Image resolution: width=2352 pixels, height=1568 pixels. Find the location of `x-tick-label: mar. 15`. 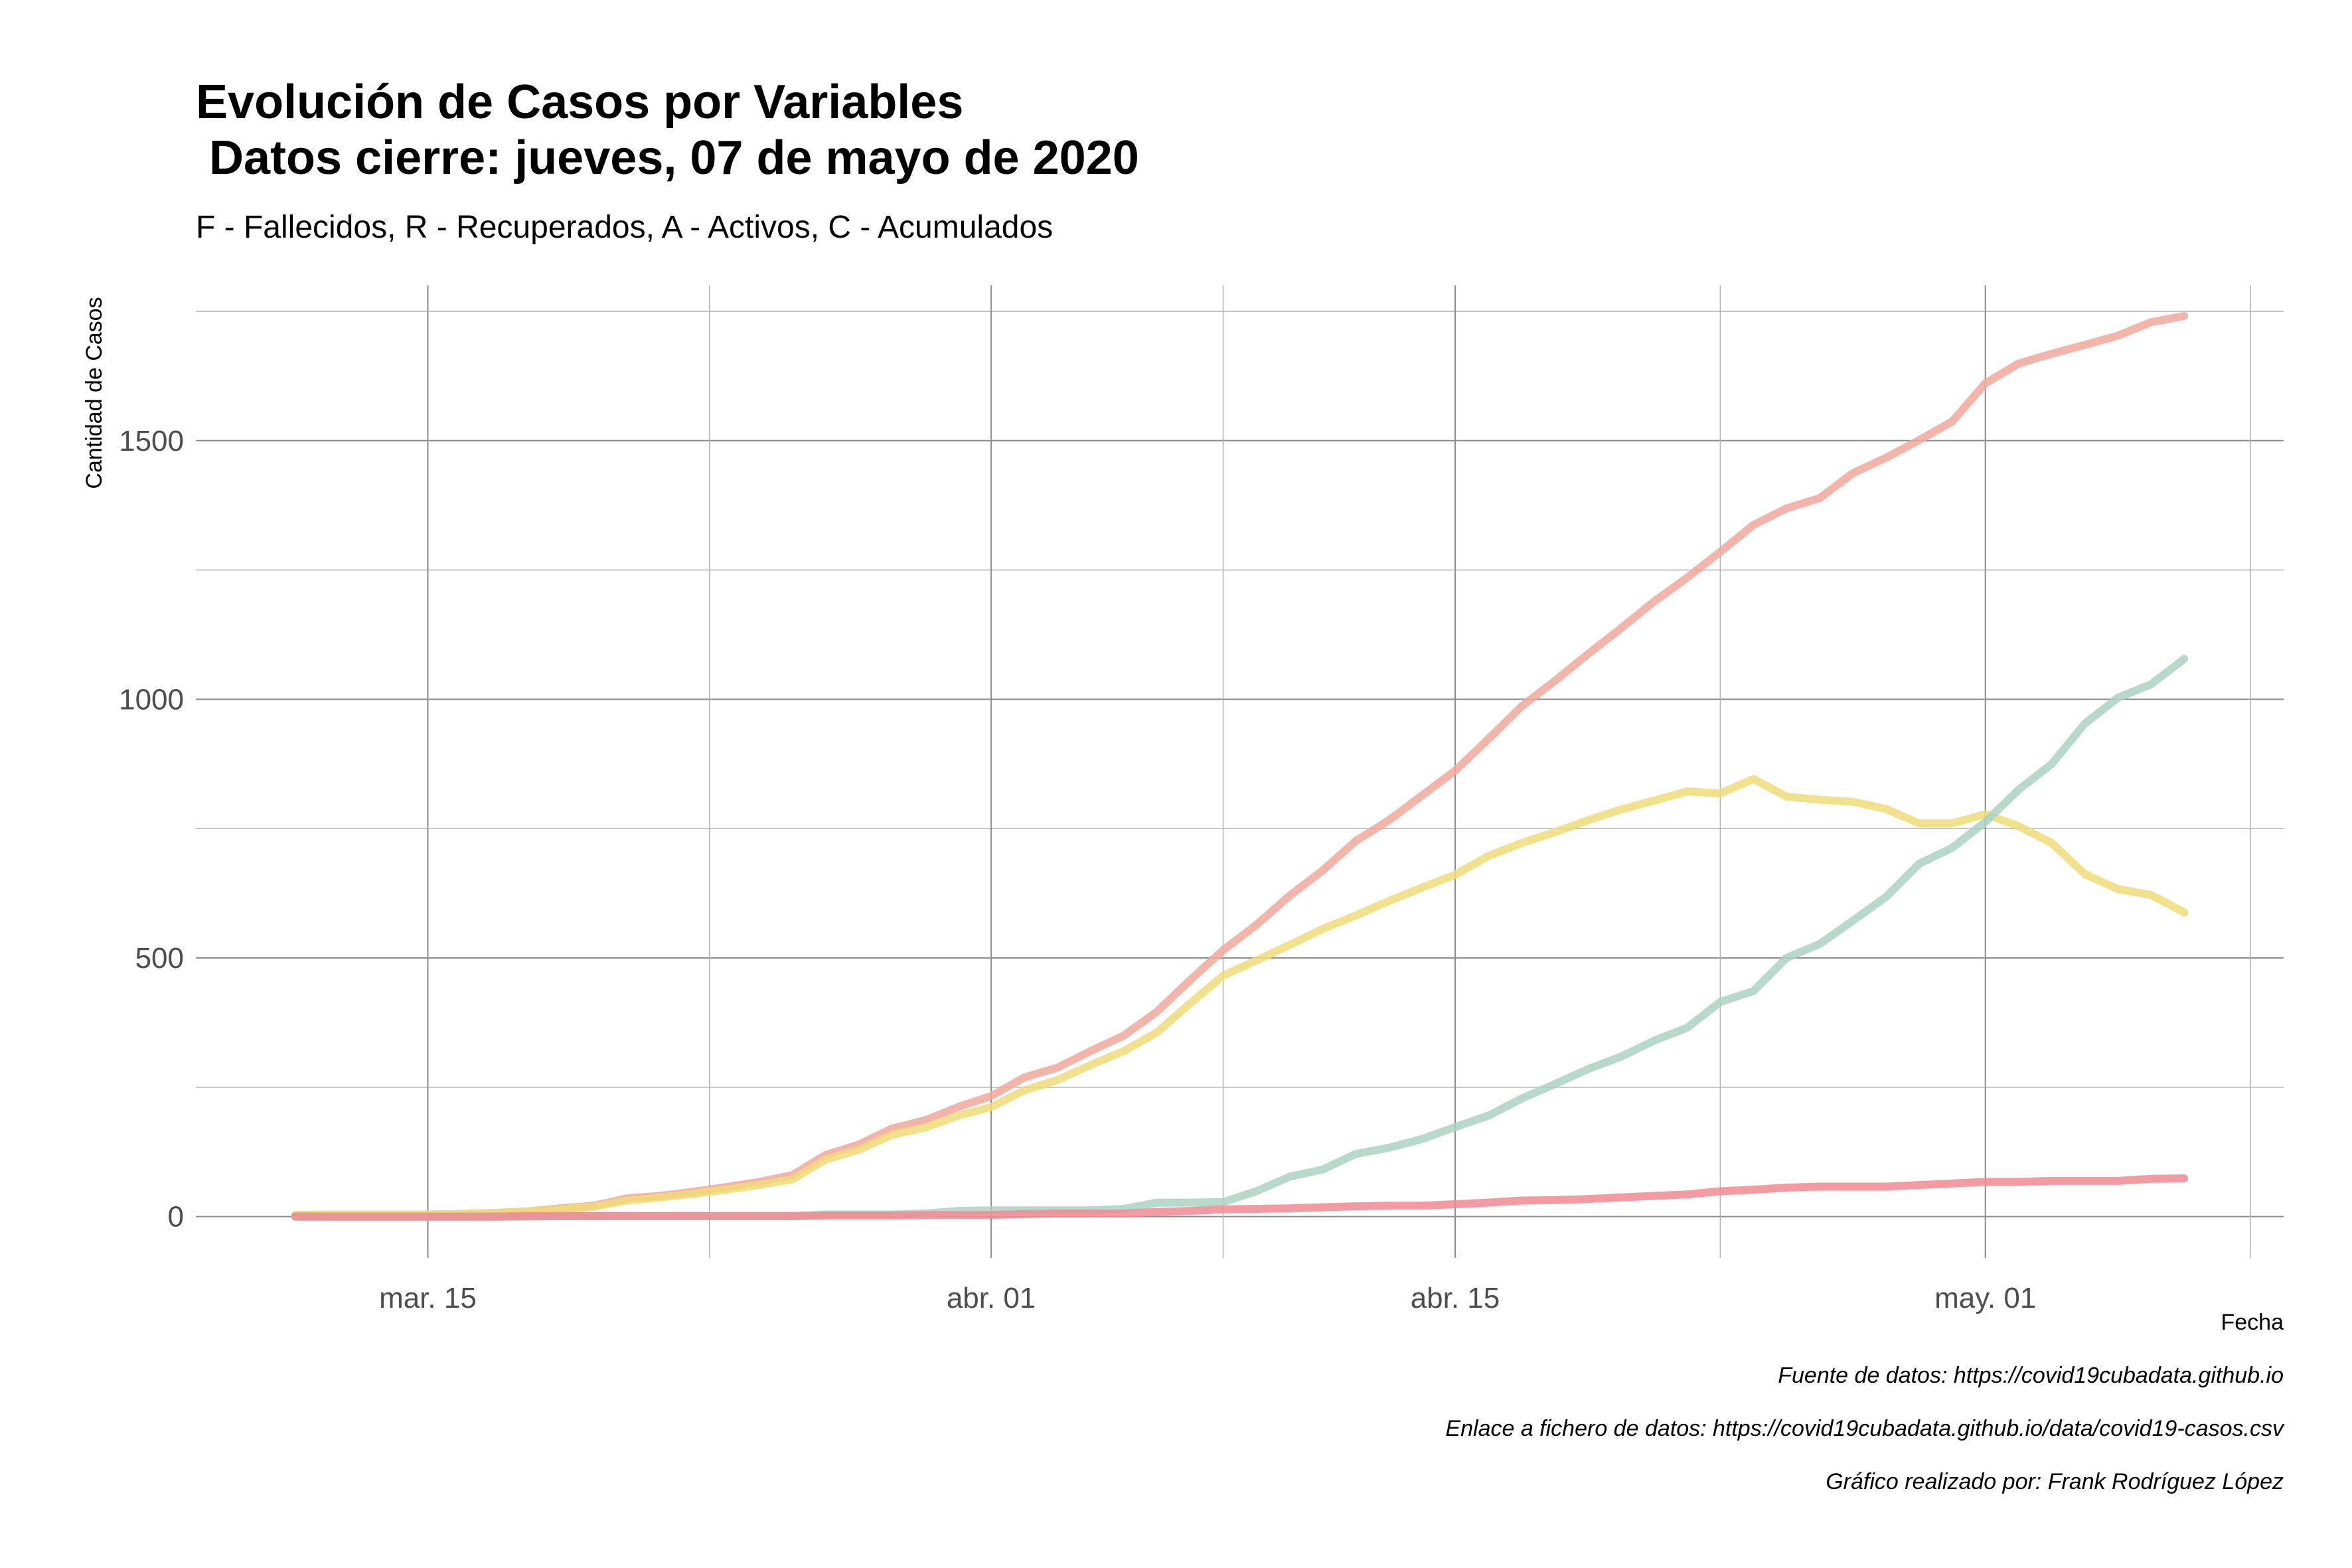

x-tick-label: mar. 15 is located at coordinates (428, 1298).